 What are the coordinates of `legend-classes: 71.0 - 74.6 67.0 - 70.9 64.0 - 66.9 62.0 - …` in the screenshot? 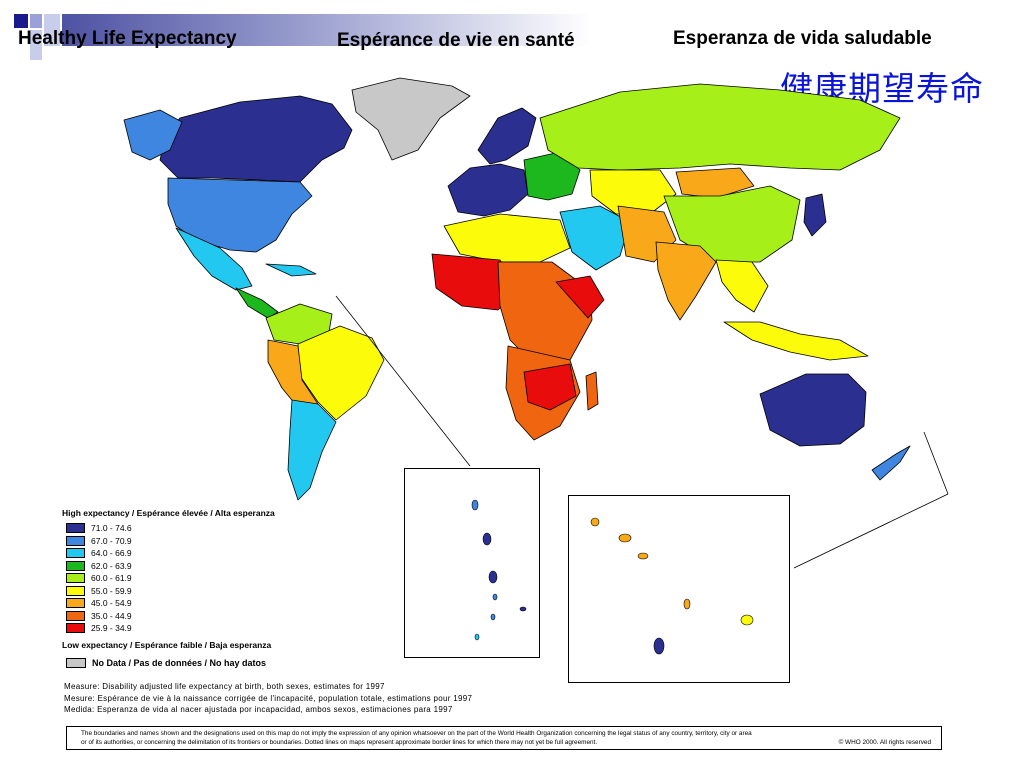 It's located at (212, 578).